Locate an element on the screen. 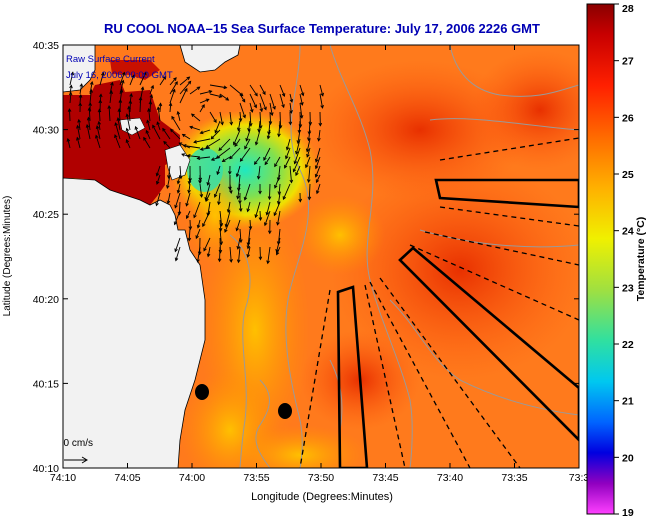  colorbar-label: Temperature (°C) is located at coordinates (641, 259).